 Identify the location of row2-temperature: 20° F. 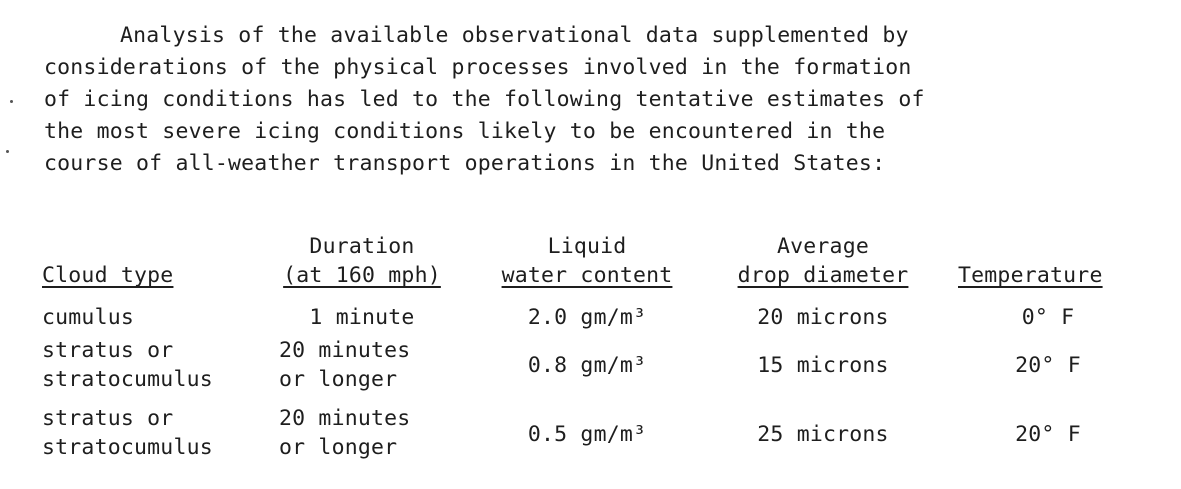
(1048, 365).